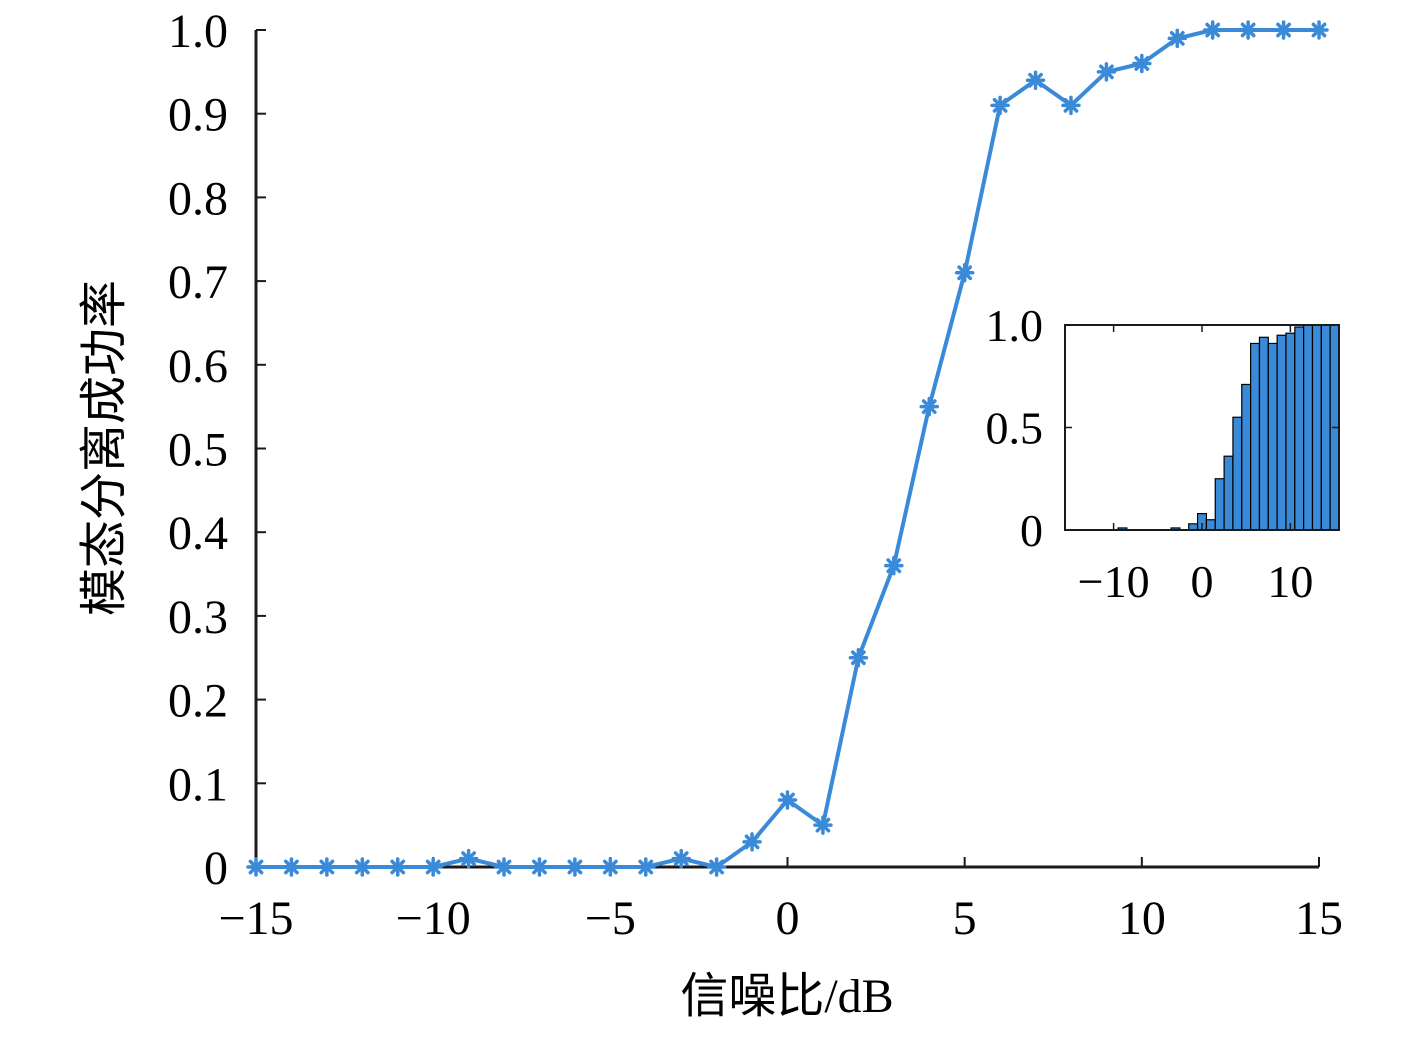  What do you see at coordinates (1319, 918) in the screenshot?
I see `x-tick-label: 15` at bounding box center [1319, 918].